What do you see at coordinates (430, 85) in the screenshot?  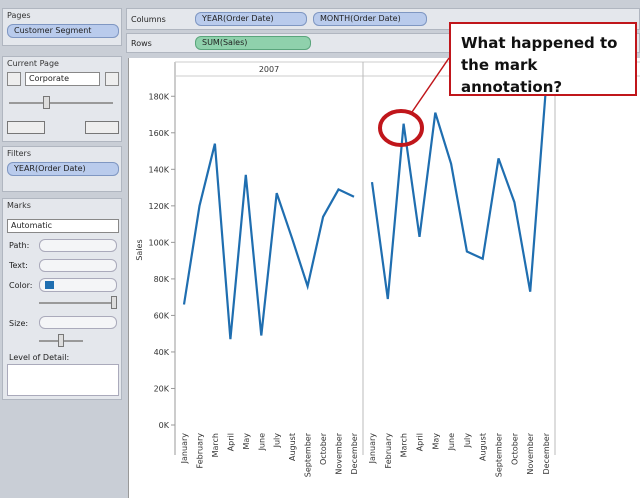 I see `callout-pointer` at bounding box center [430, 85].